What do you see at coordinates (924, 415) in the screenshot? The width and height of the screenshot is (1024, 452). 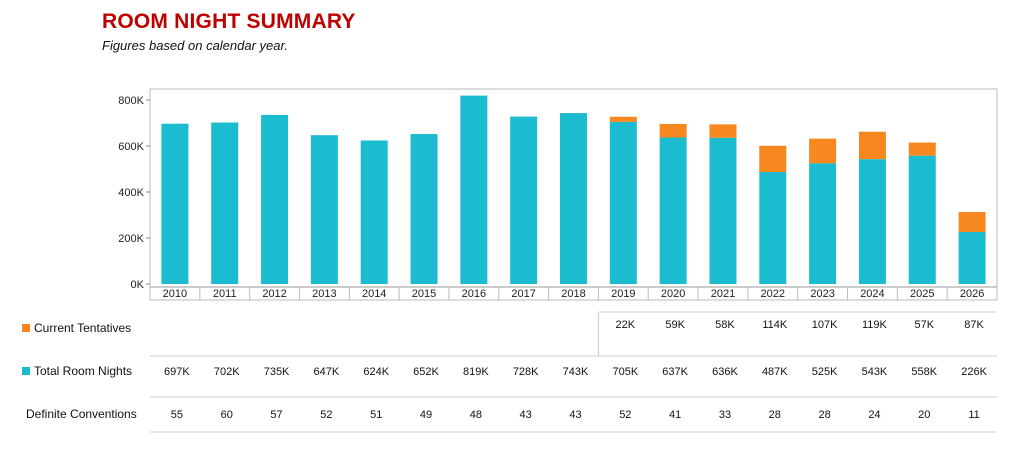 I see `data-label: 20` at bounding box center [924, 415].